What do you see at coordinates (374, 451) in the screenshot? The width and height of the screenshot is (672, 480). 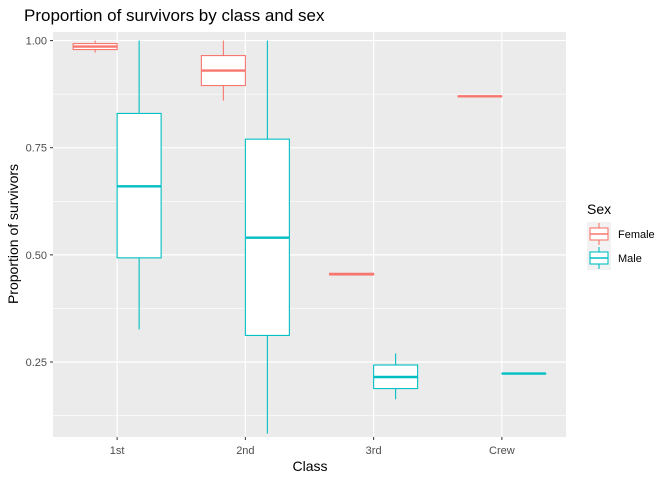 I see `x-tick-label: 3rd` at bounding box center [374, 451].